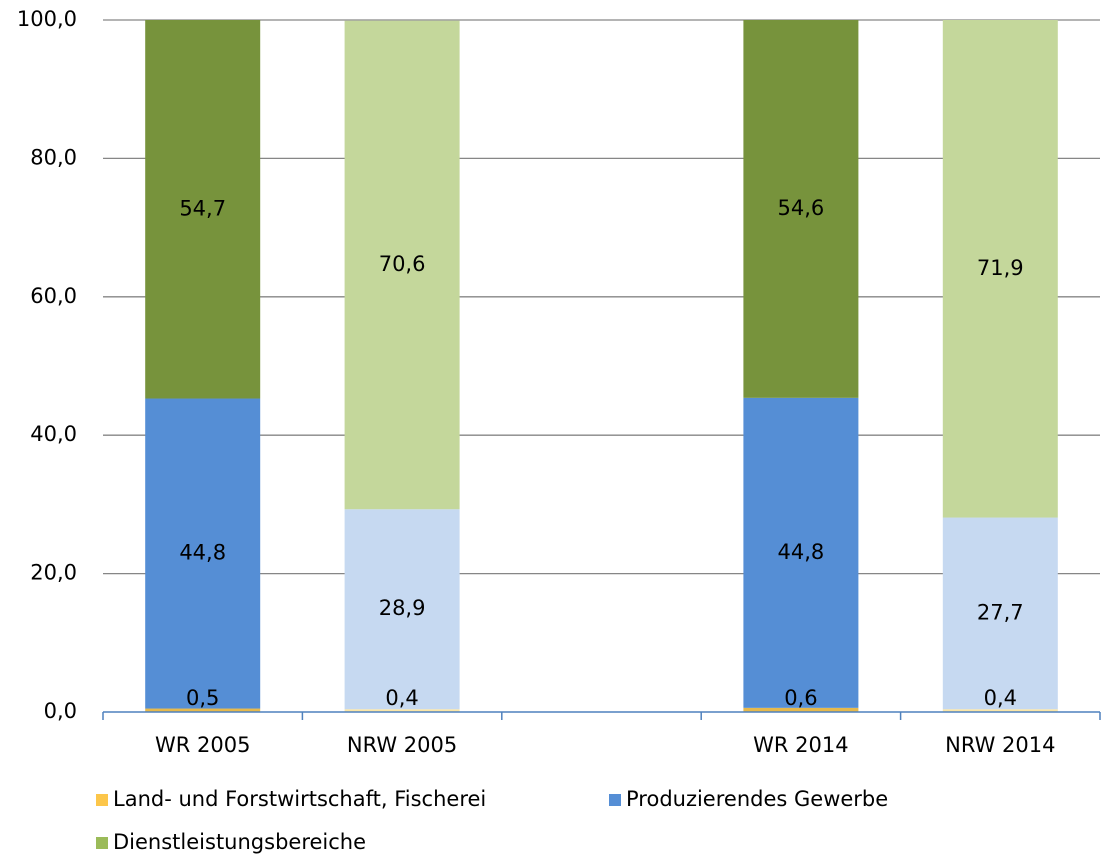  Describe the element at coordinates (47, 19) in the screenshot. I see `y-tick-label: 100,0` at that location.